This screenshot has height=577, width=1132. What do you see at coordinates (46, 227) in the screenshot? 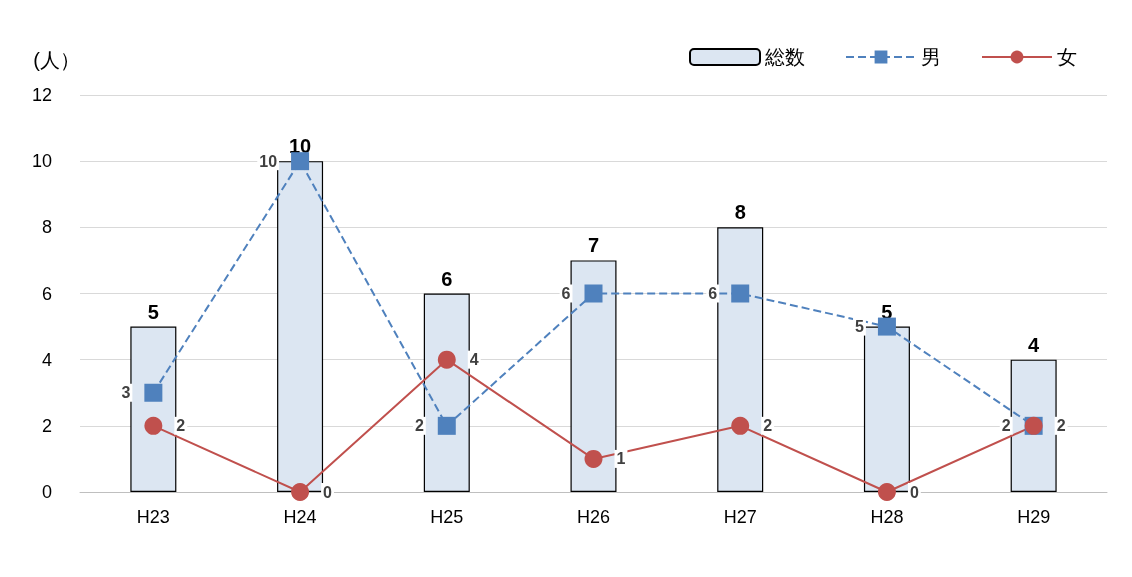
I see `y-tick-label: 8` at bounding box center [46, 227].